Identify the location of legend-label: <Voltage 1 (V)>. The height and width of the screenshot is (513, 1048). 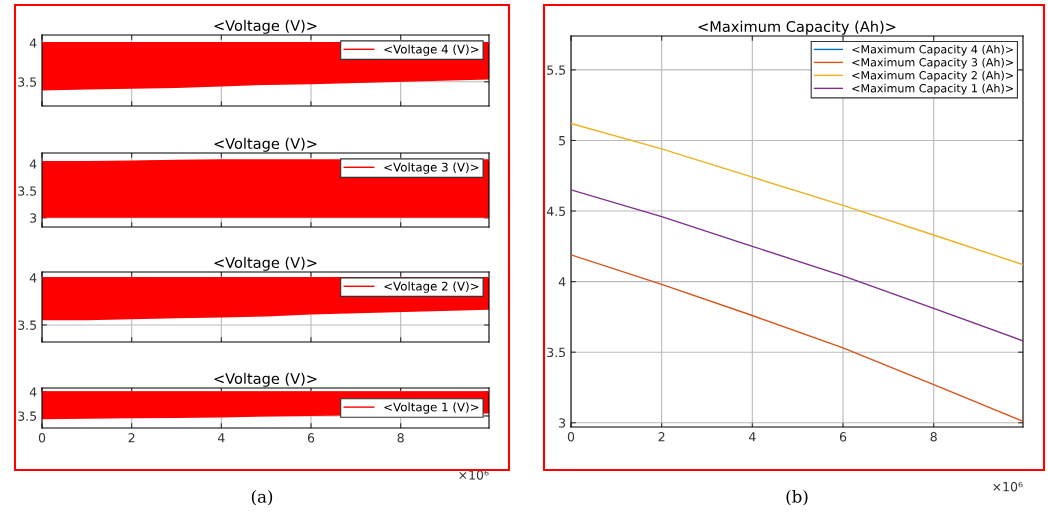
(431, 408).